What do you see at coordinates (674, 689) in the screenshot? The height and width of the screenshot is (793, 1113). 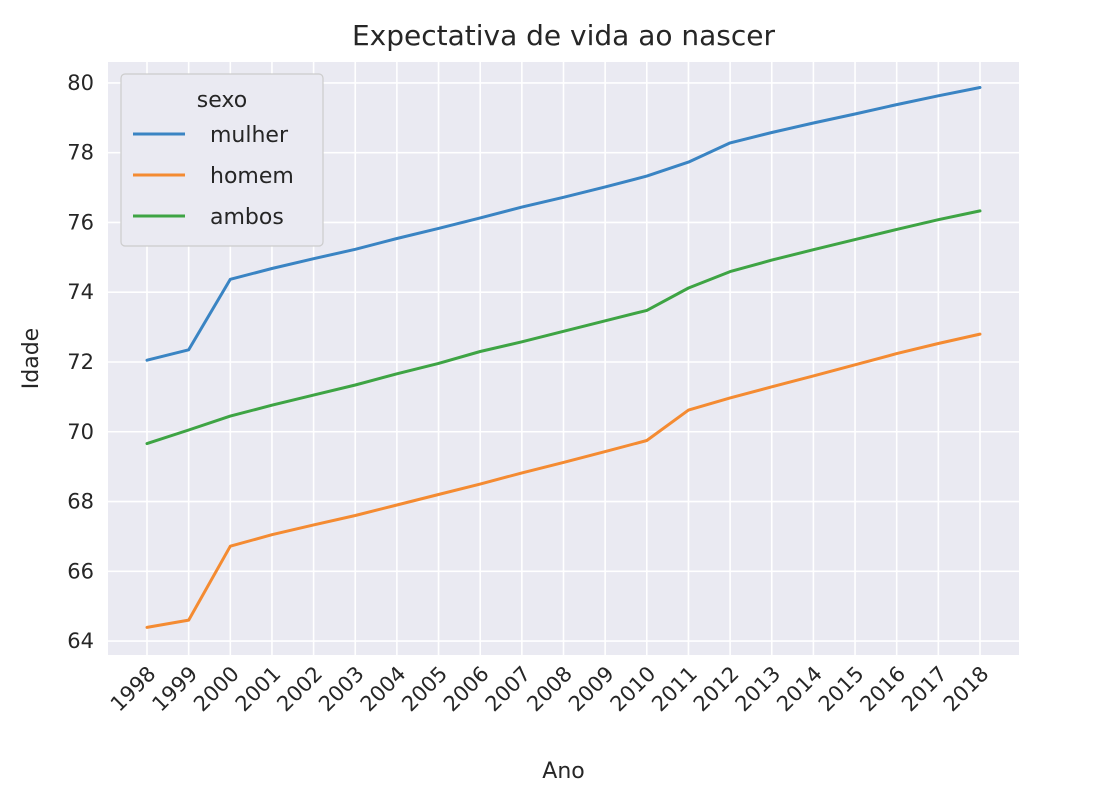 I see `x-tick-label: 2011` at bounding box center [674, 689].